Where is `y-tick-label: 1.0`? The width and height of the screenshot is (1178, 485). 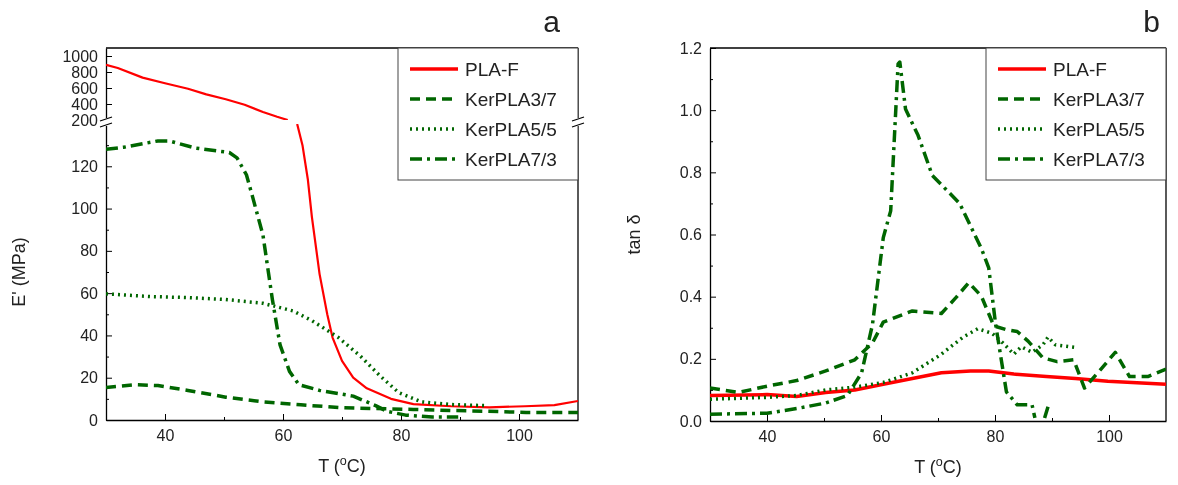
y-tick-label: 1.0 is located at coordinates (691, 110).